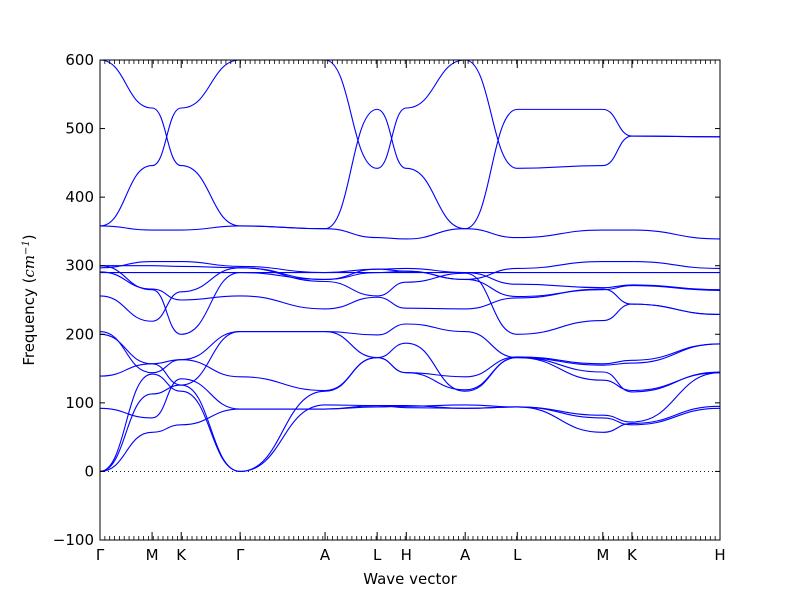 This screenshot has width=800, height=600. What do you see at coordinates (29, 322) in the screenshot?
I see `y-axis-label-text: Frequency (` at bounding box center [29, 322].